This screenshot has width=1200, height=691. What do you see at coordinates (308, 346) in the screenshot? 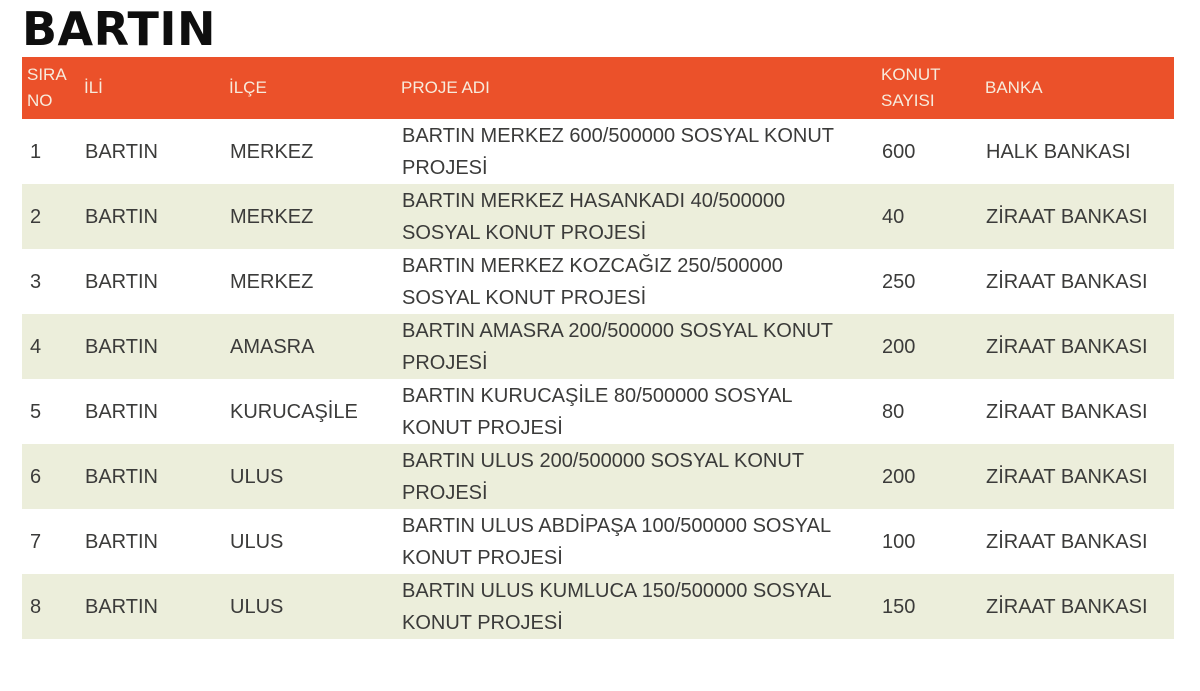
I see `cell-ilce: AMASRA` at bounding box center [308, 346].